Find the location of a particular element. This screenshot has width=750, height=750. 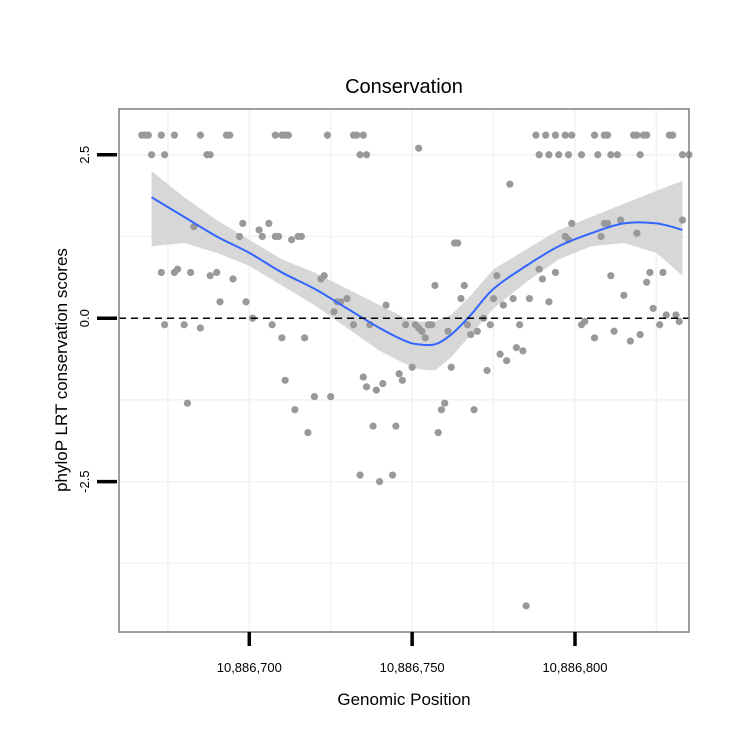

y-axis-title: phyloP LRT conservation scores is located at coordinates (61, 370).